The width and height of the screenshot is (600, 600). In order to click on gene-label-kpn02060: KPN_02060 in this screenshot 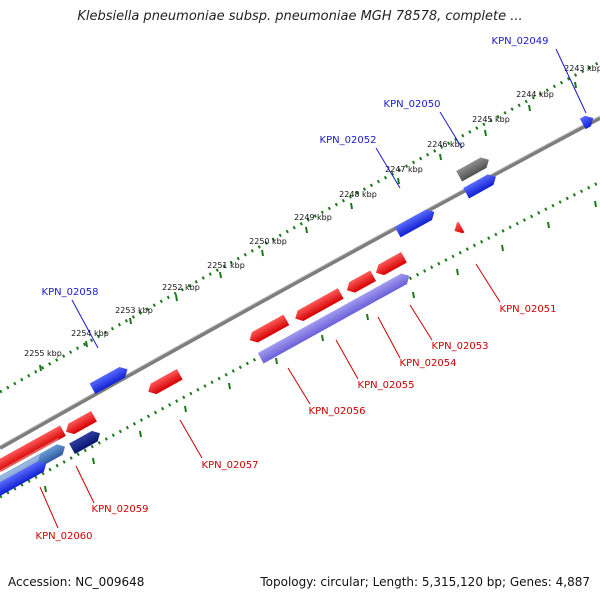, I will do `click(64, 536)`.